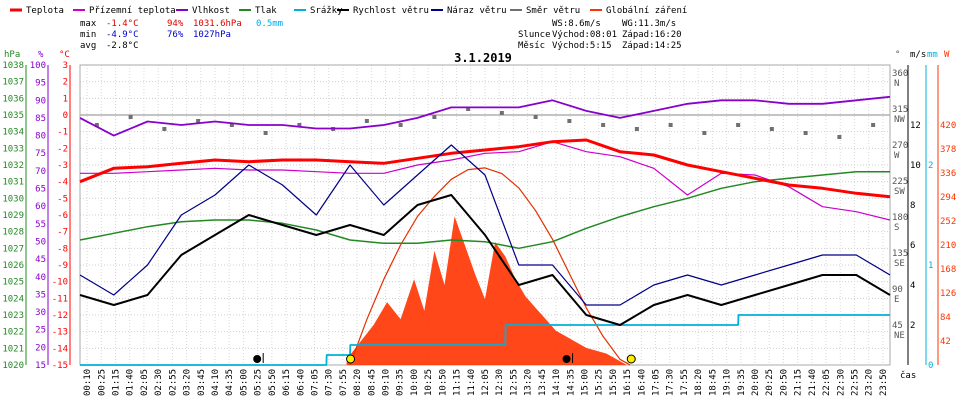 This screenshot has width=966, height=400. I want to click on time-tick-label: 20:00, so click(756, 382).